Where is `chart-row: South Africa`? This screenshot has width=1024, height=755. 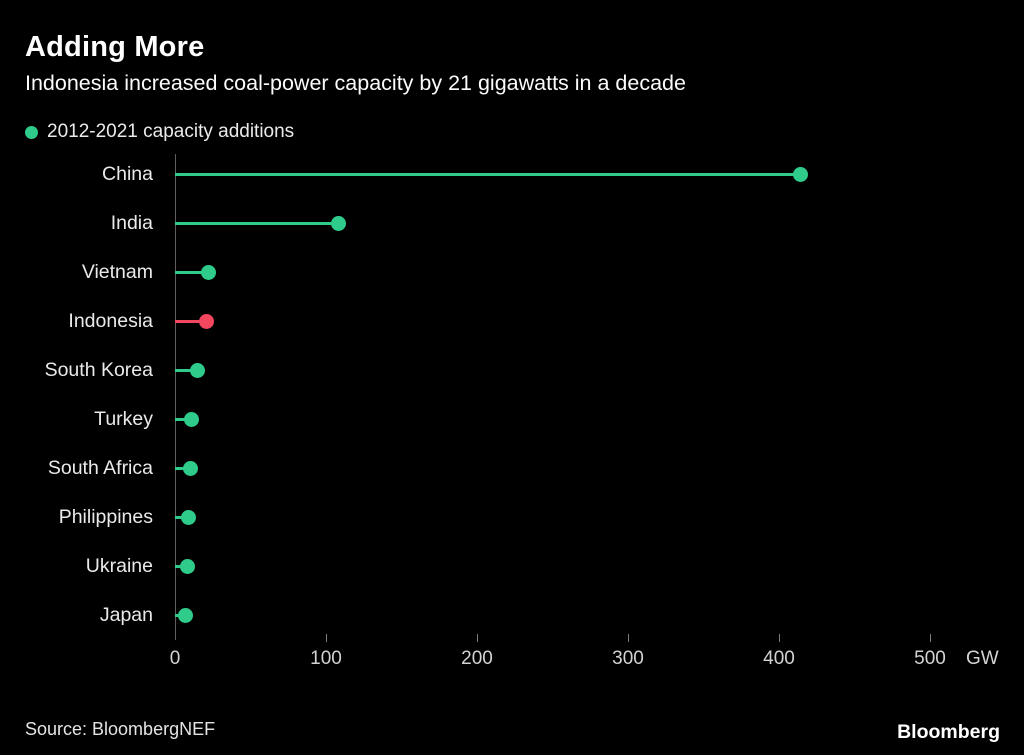 chart-row: South Africa is located at coordinates (512, 468).